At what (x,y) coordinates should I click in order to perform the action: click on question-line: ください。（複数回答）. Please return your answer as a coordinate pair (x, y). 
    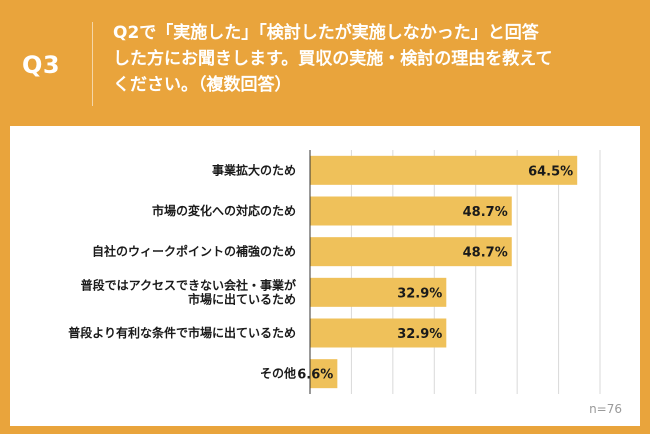
    Looking at the image, I should click on (202, 85).